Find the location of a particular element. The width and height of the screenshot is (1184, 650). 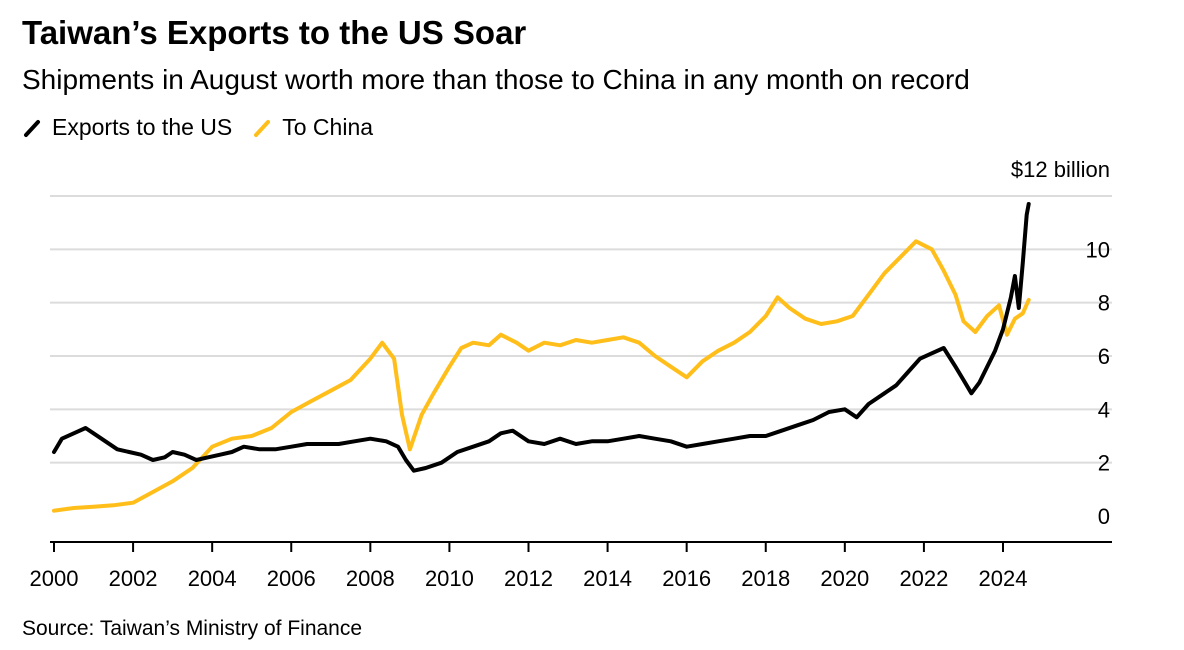

legend-item-us: Exports to the US is located at coordinates (127, 127).